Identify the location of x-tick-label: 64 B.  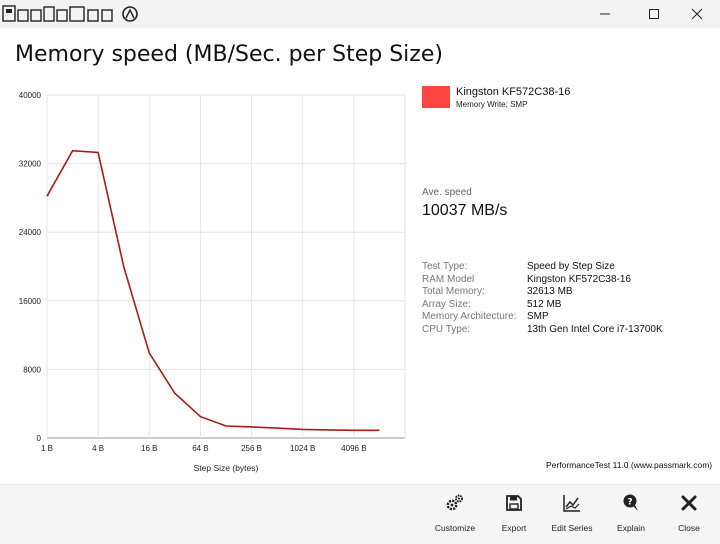
(200, 448).